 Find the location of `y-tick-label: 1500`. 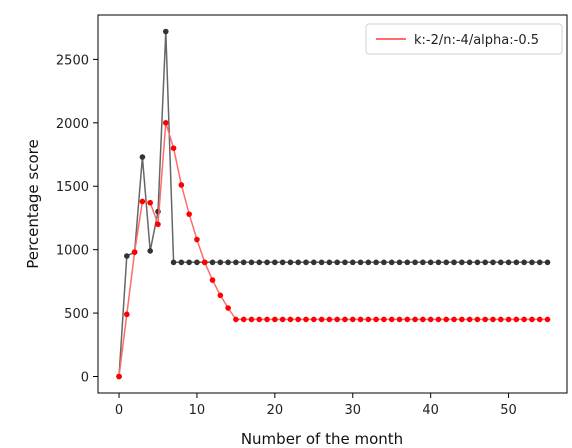

y-tick-label: 1500 is located at coordinates (72, 187).